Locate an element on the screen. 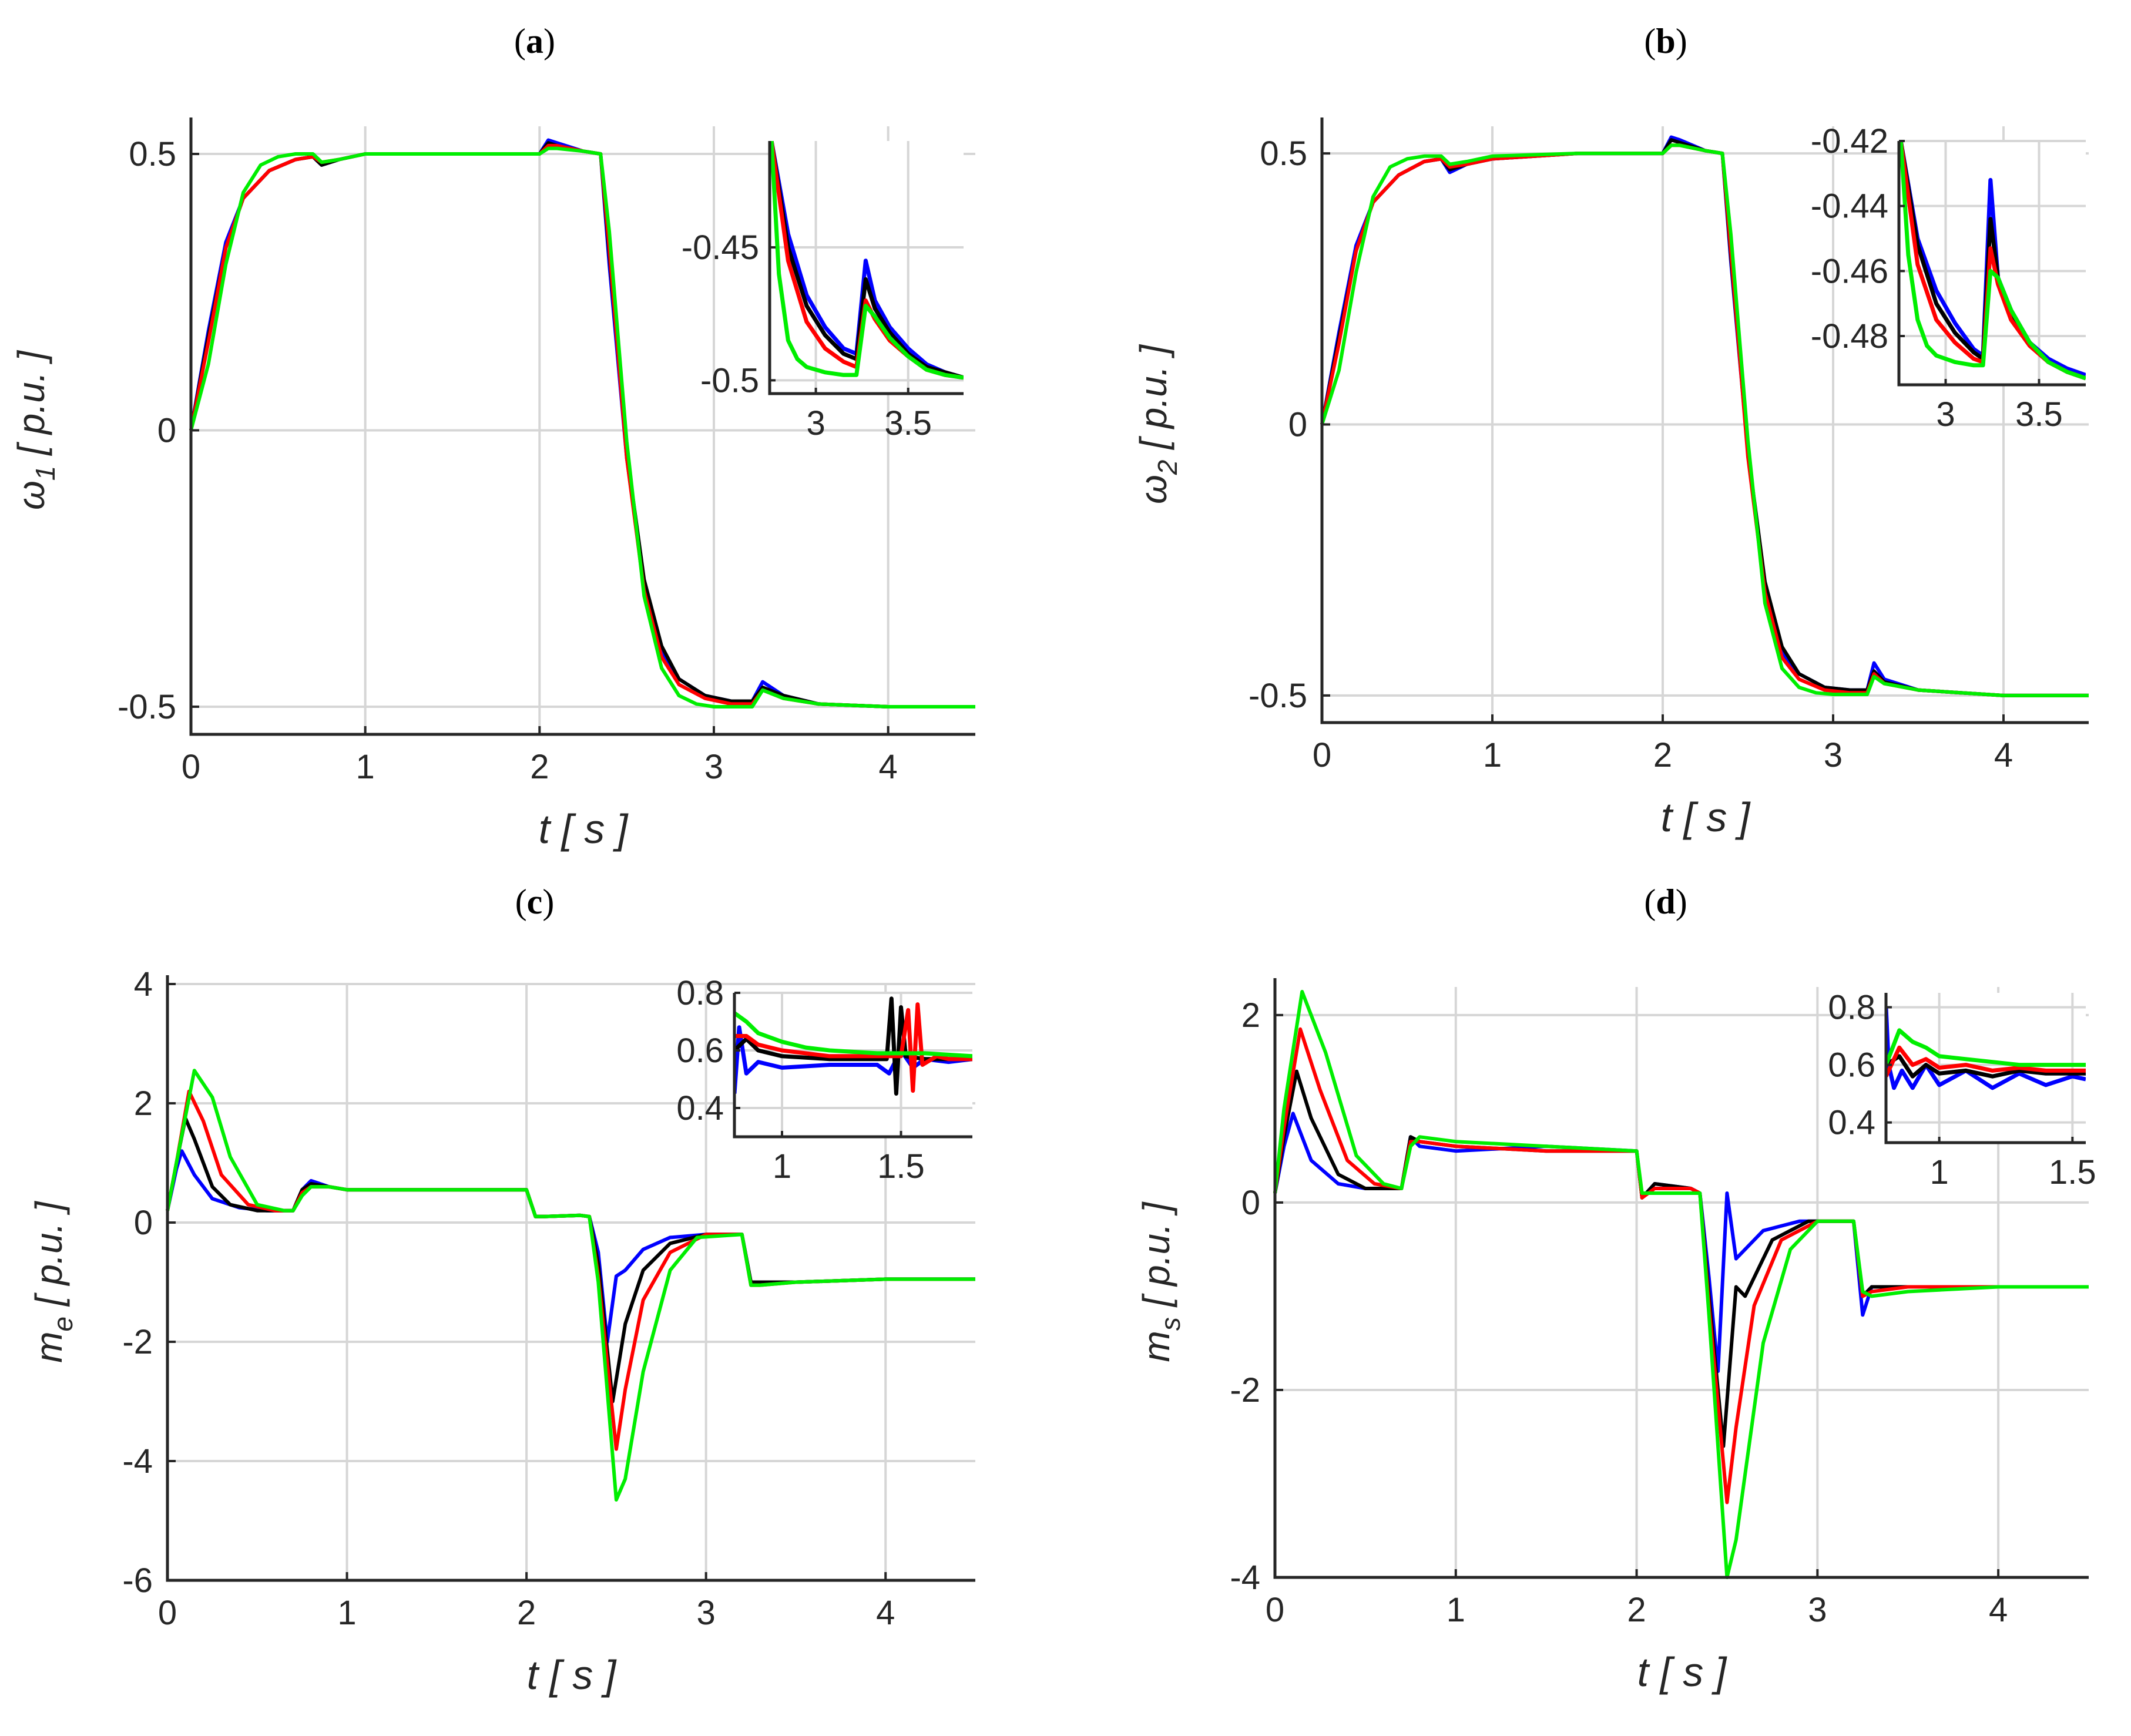  panel-label: (c) is located at coordinates (535, 901).